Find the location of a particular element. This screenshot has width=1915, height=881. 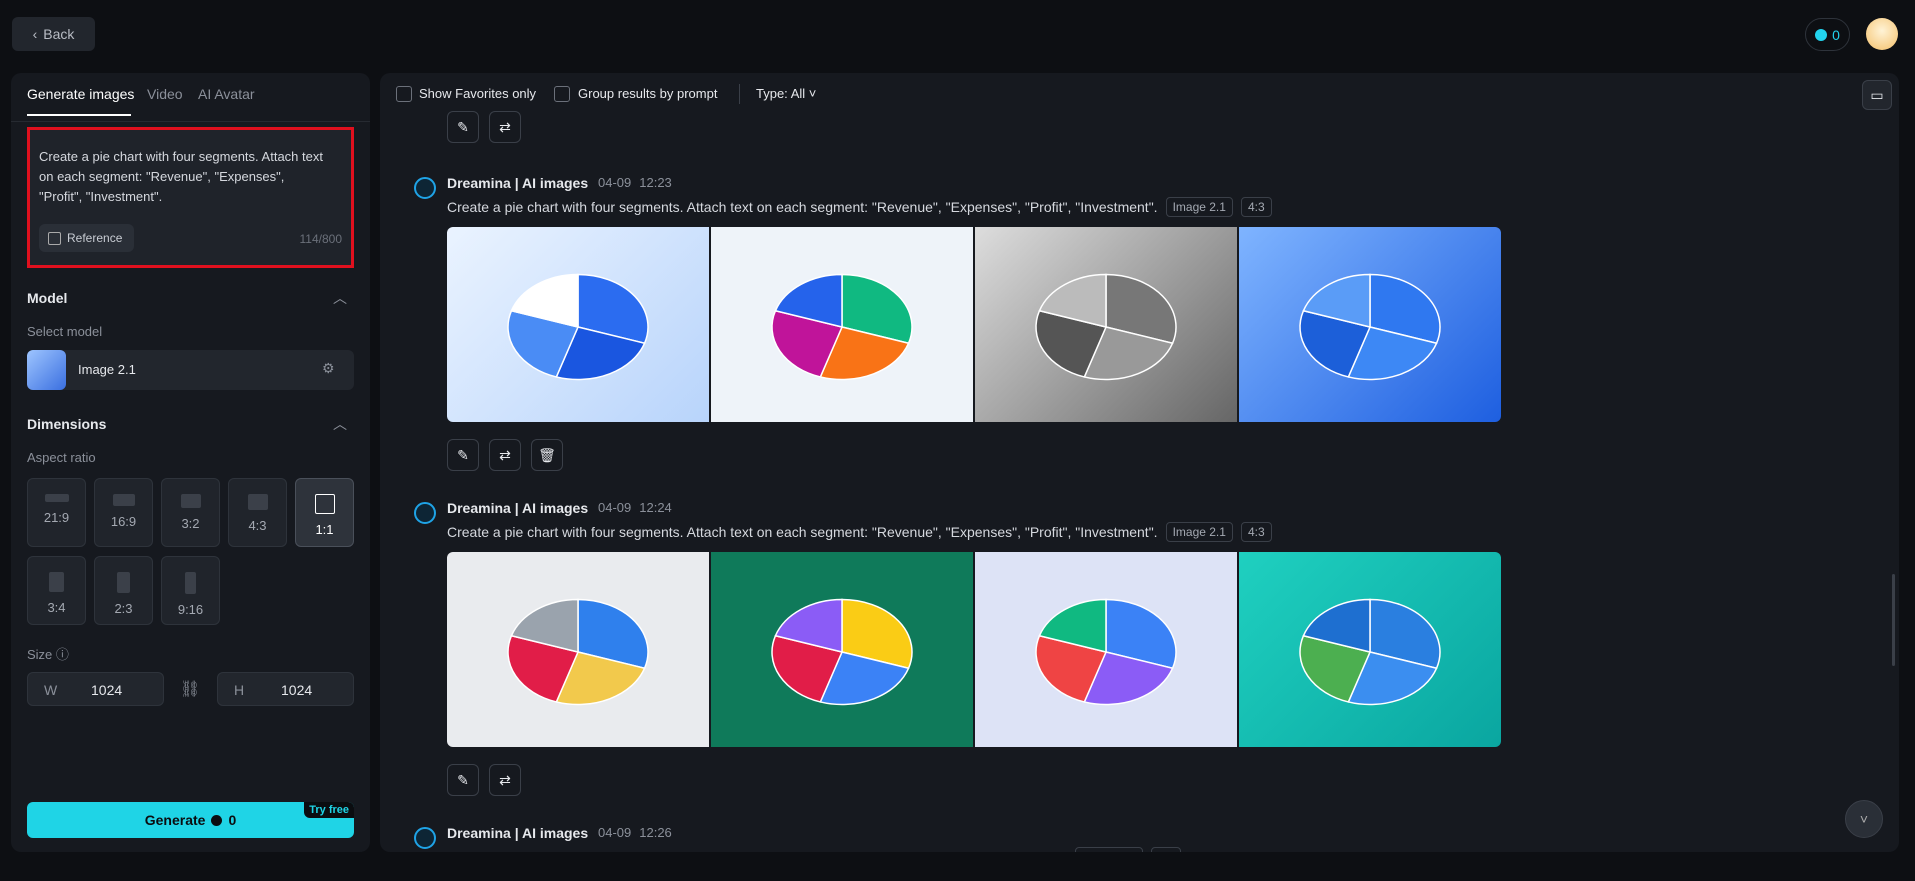

tab: Generate images is located at coordinates (81, 94).